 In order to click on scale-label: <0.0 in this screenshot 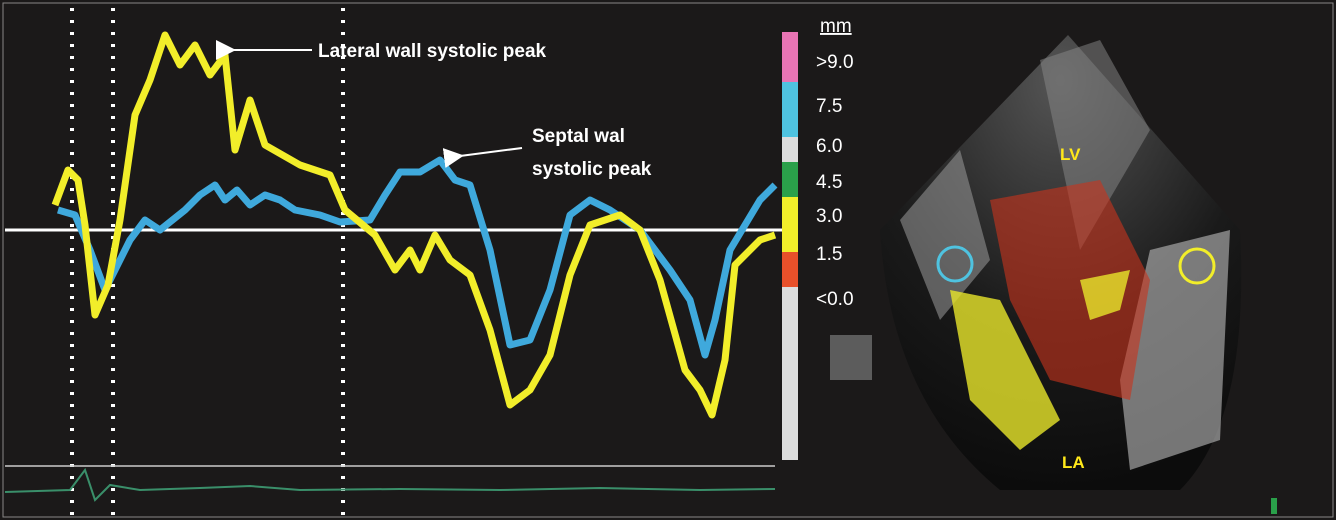, I will do `click(835, 299)`.